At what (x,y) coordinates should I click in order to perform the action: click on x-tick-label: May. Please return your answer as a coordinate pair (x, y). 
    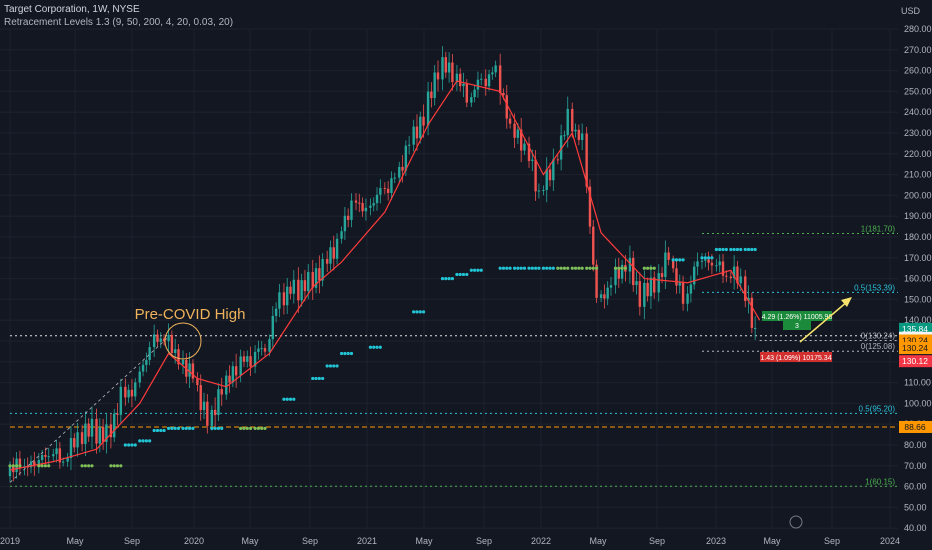
    Looking at the image, I should click on (250, 541).